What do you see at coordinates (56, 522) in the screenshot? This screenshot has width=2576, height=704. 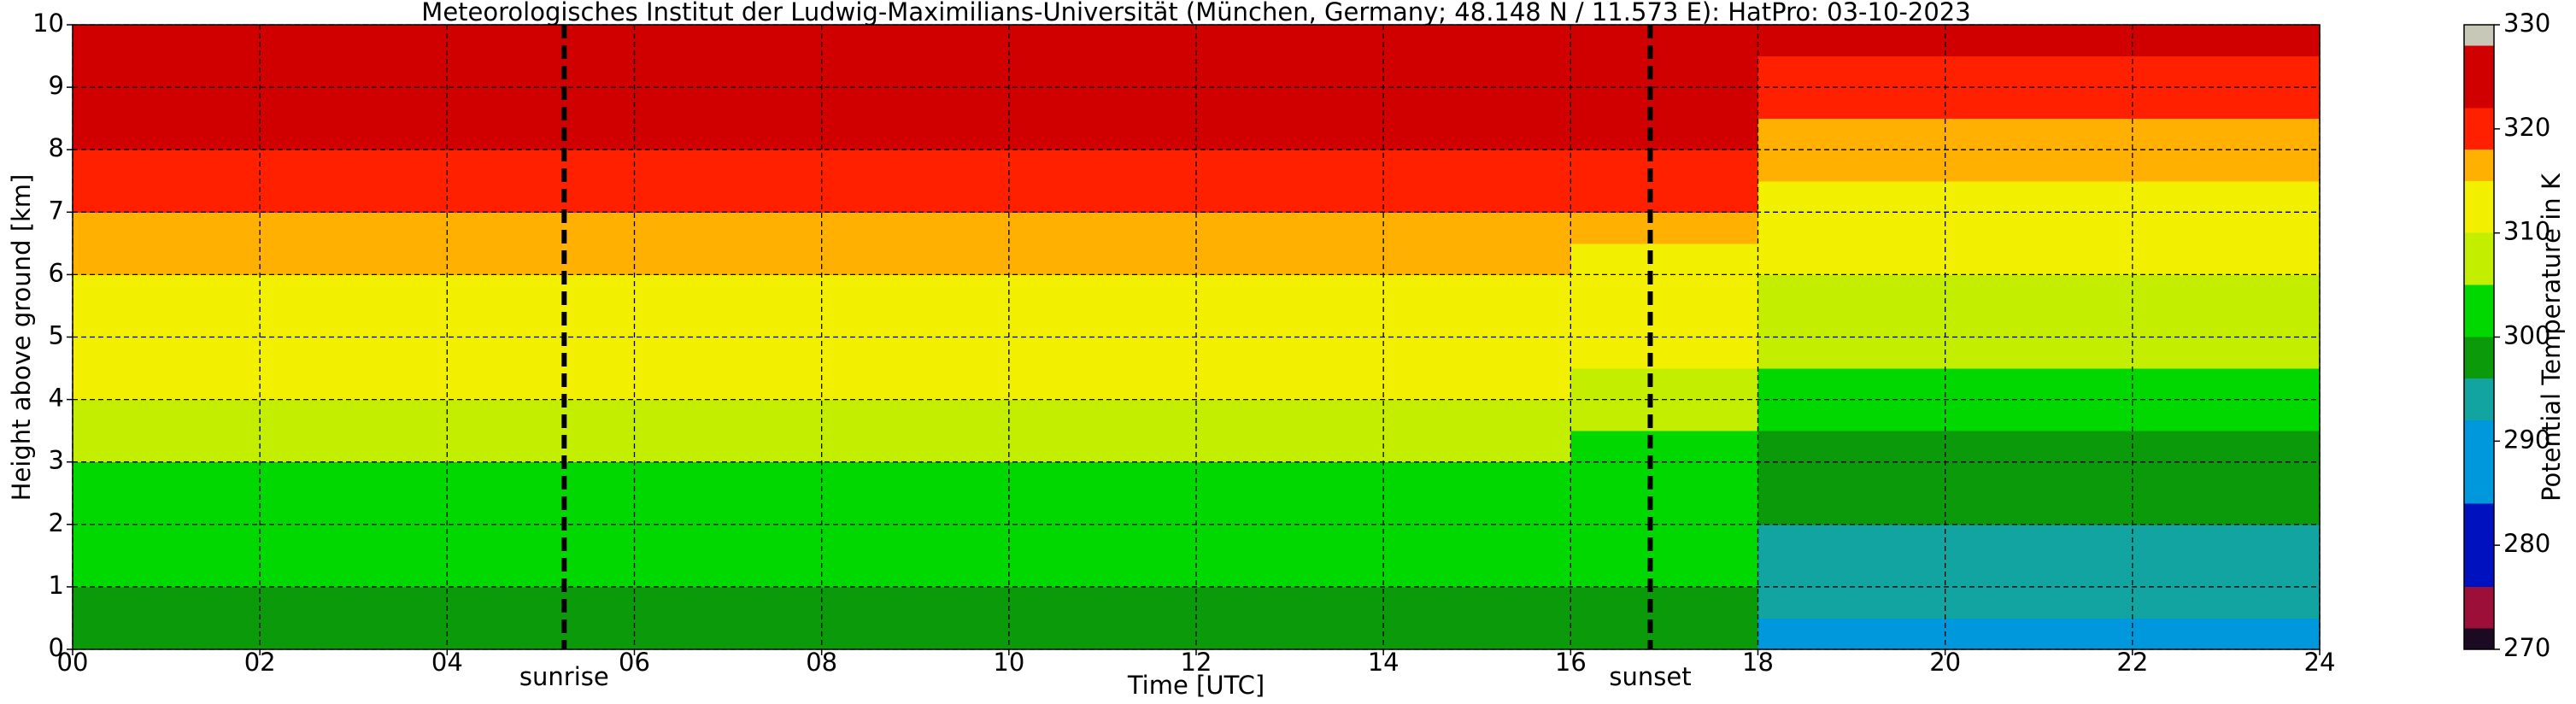 I see `y-tick-label: 2` at bounding box center [56, 522].